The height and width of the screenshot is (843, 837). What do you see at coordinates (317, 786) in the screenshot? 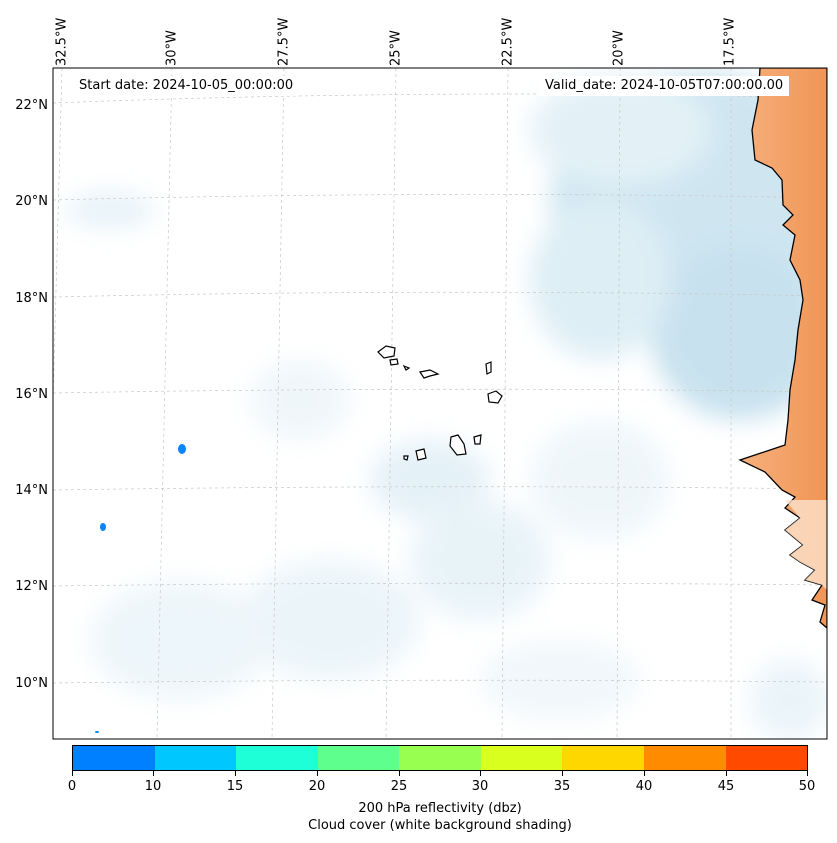
I see `colorbar-tick-label: 20` at bounding box center [317, 786].